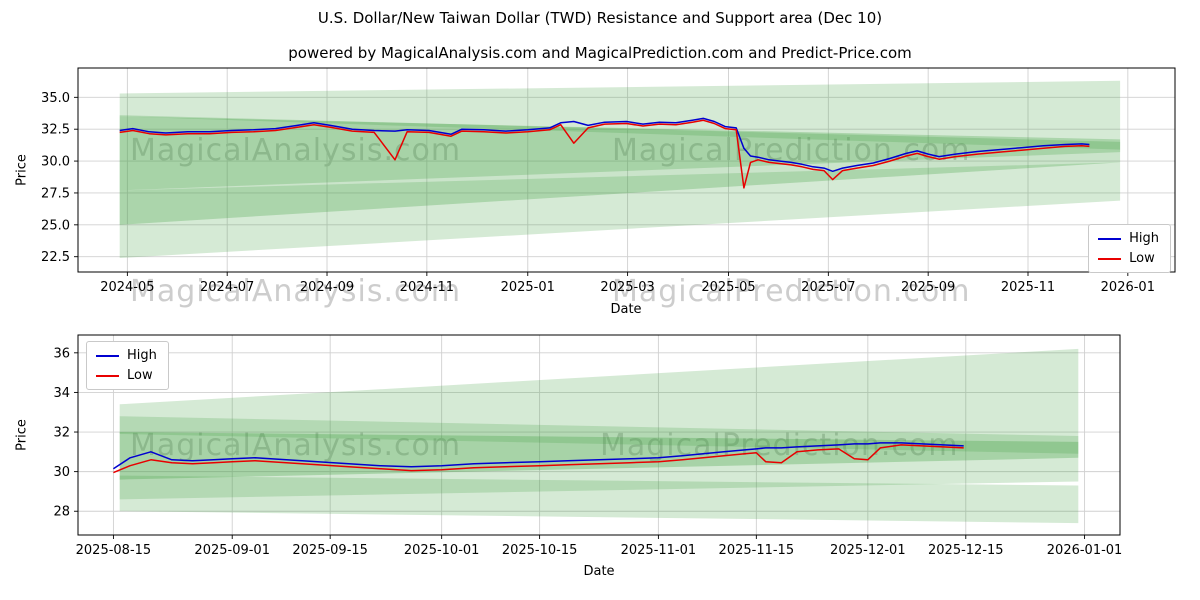 This screenshot has width=1200, height=600. Describe the element at coordinates (1028, 287) in the screenshot. I see `x-tick-label: 2025-11` at that location.